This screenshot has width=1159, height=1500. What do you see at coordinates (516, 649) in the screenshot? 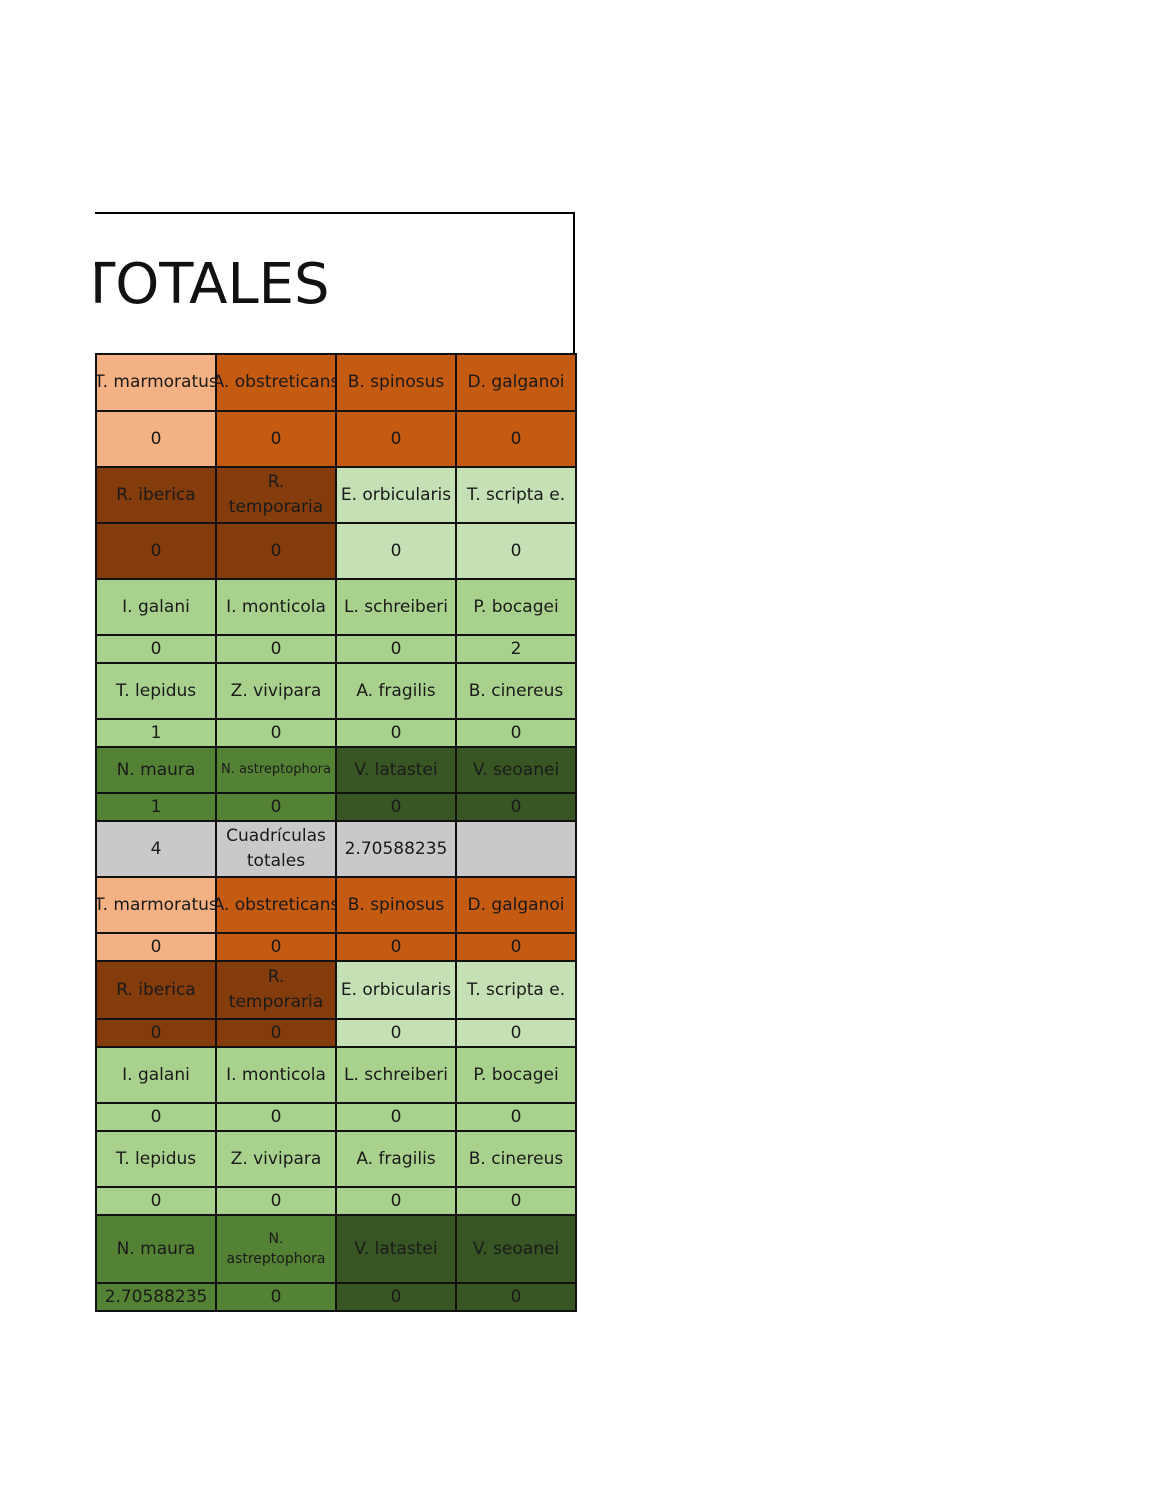
I see `value-cell: 2` at bounding box center [516, 649].